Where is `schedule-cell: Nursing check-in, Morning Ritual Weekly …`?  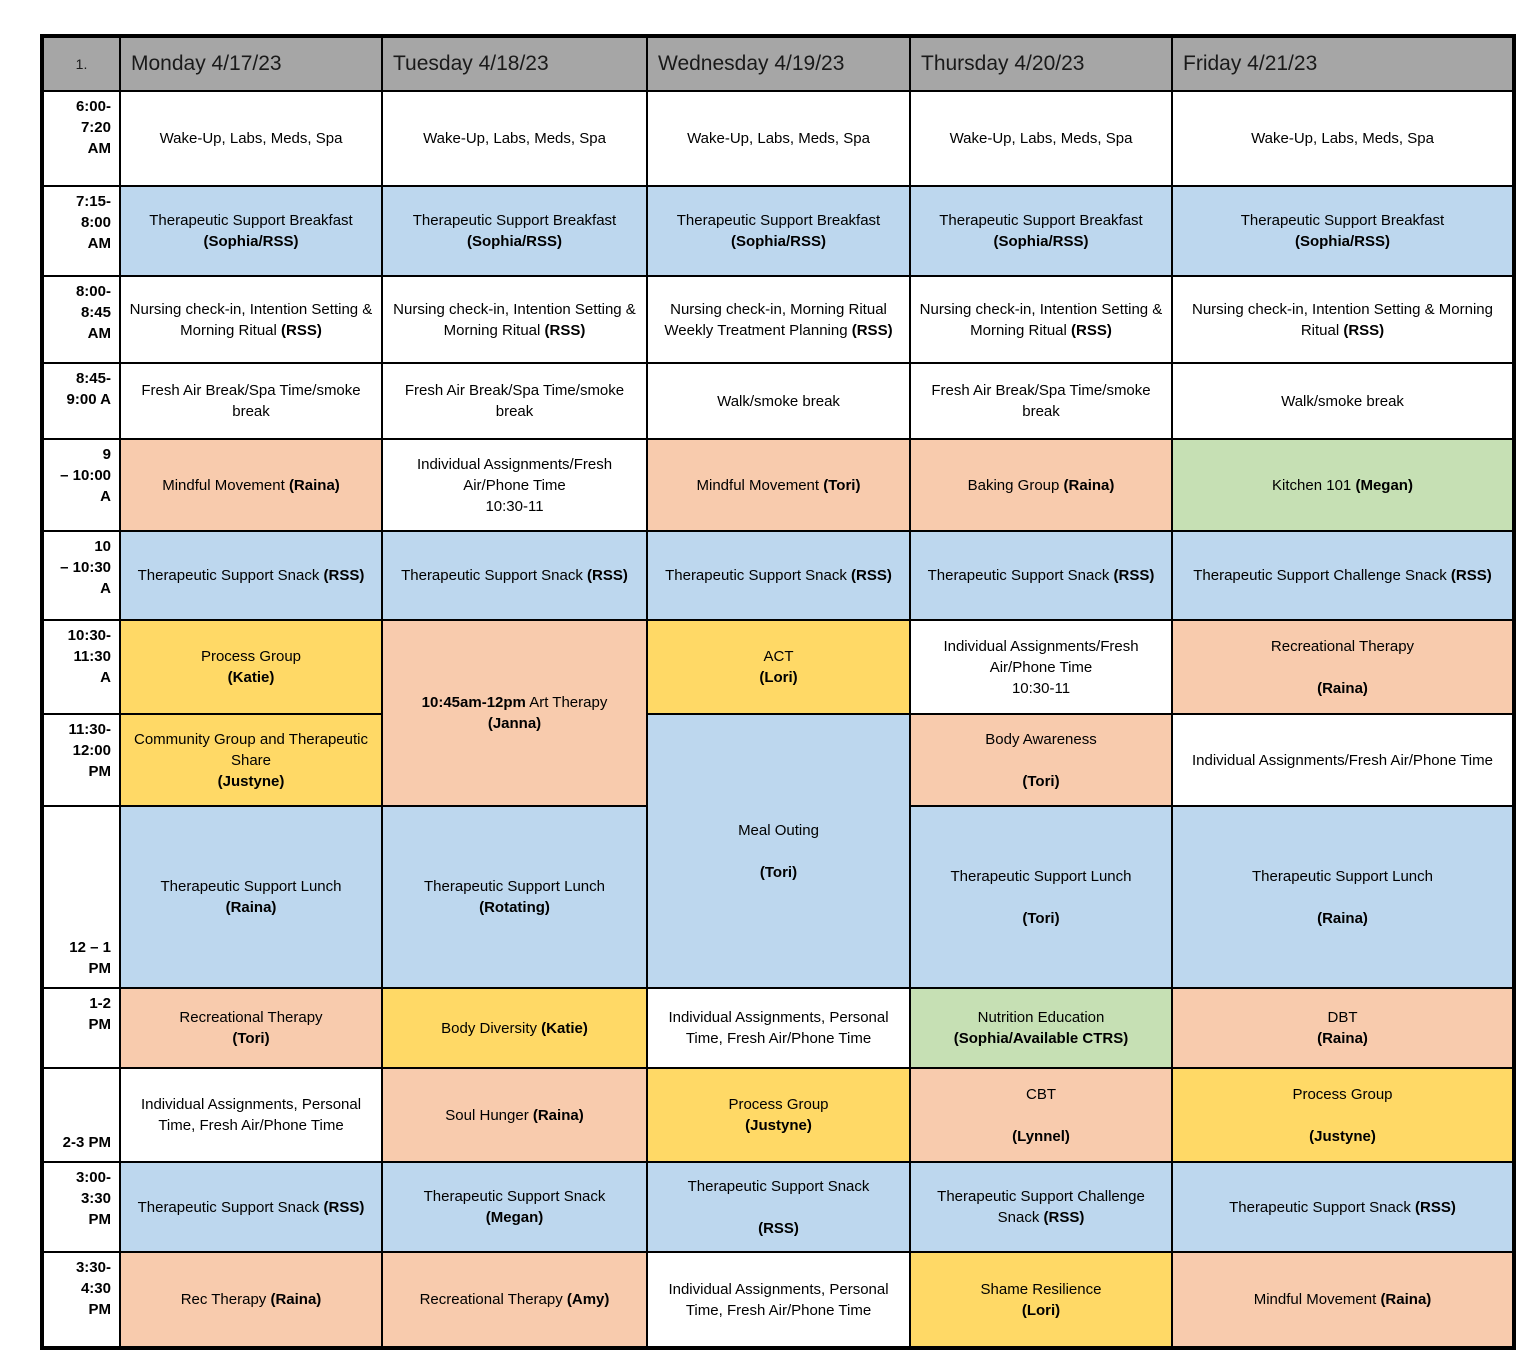 schedule-cell: Nursing check-in, Morning Ritual Weekly … is located at coordinates (778, 319).